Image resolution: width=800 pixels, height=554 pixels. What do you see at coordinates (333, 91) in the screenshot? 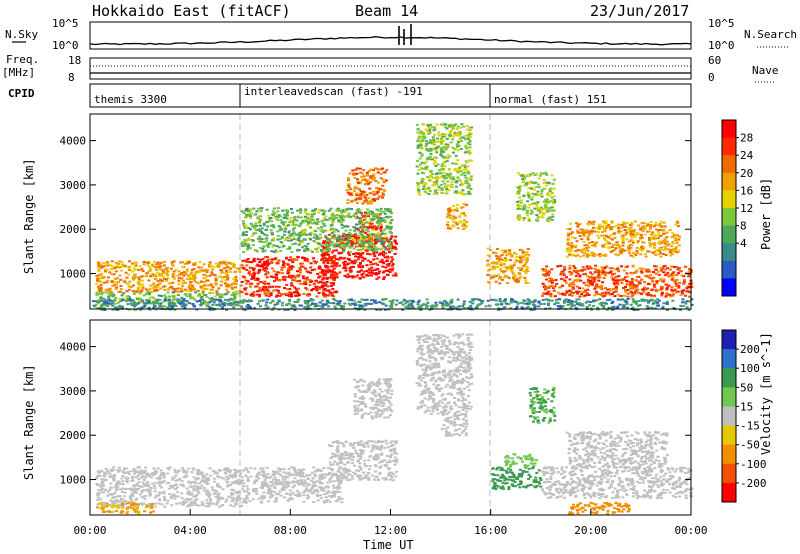
I see `cpid-mode-2: interleavedscan (fast) -191` at bounding box center [333, 91].